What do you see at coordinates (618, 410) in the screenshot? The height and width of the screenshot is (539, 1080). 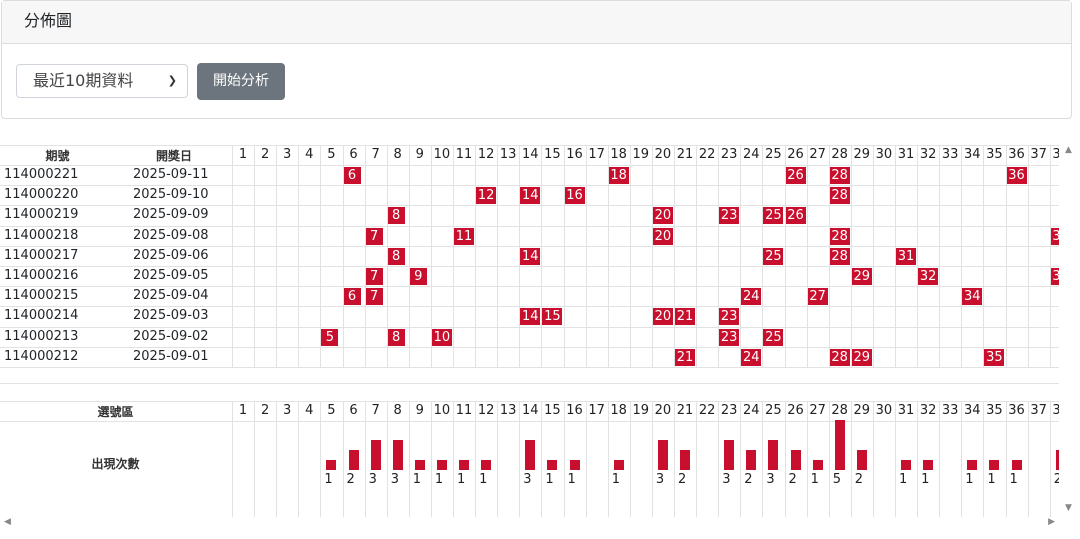 I see `zone-number-header: 18` at bounding box center [618, 410].